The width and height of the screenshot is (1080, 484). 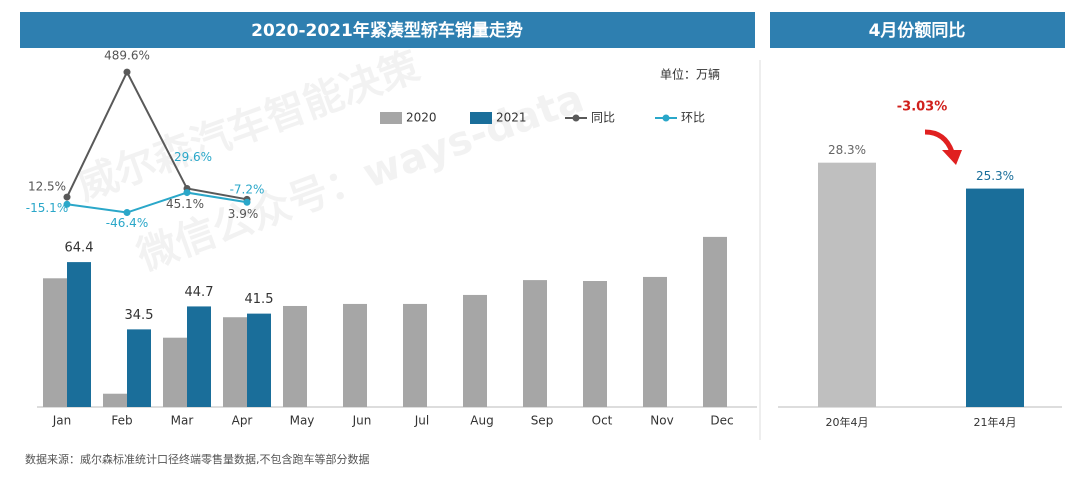 What do you see at coordinates (602, 421) in the screenshot?
I see `x-tick-label: Oct` at bounding box center [602, 421].